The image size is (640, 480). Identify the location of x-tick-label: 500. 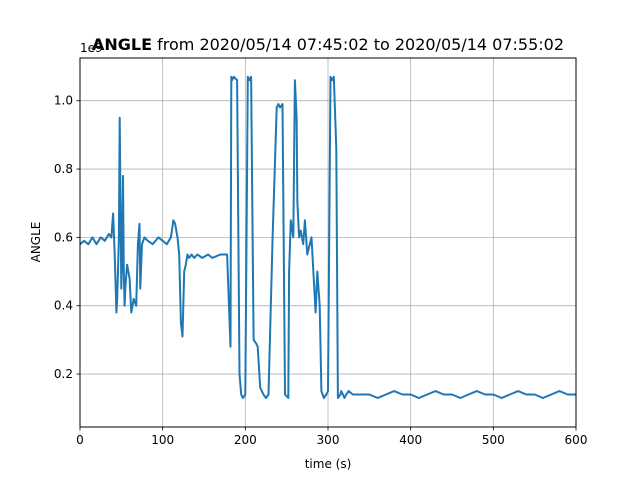
(493, 440).